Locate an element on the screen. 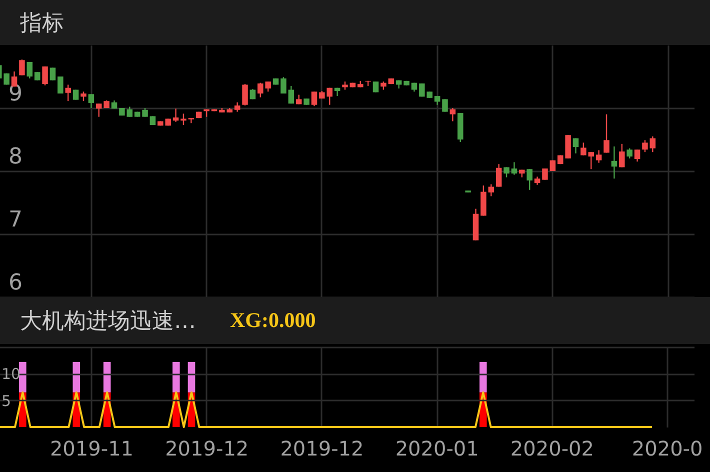  x-tick-label: 2020-02 is located at coordinates (552, 448).